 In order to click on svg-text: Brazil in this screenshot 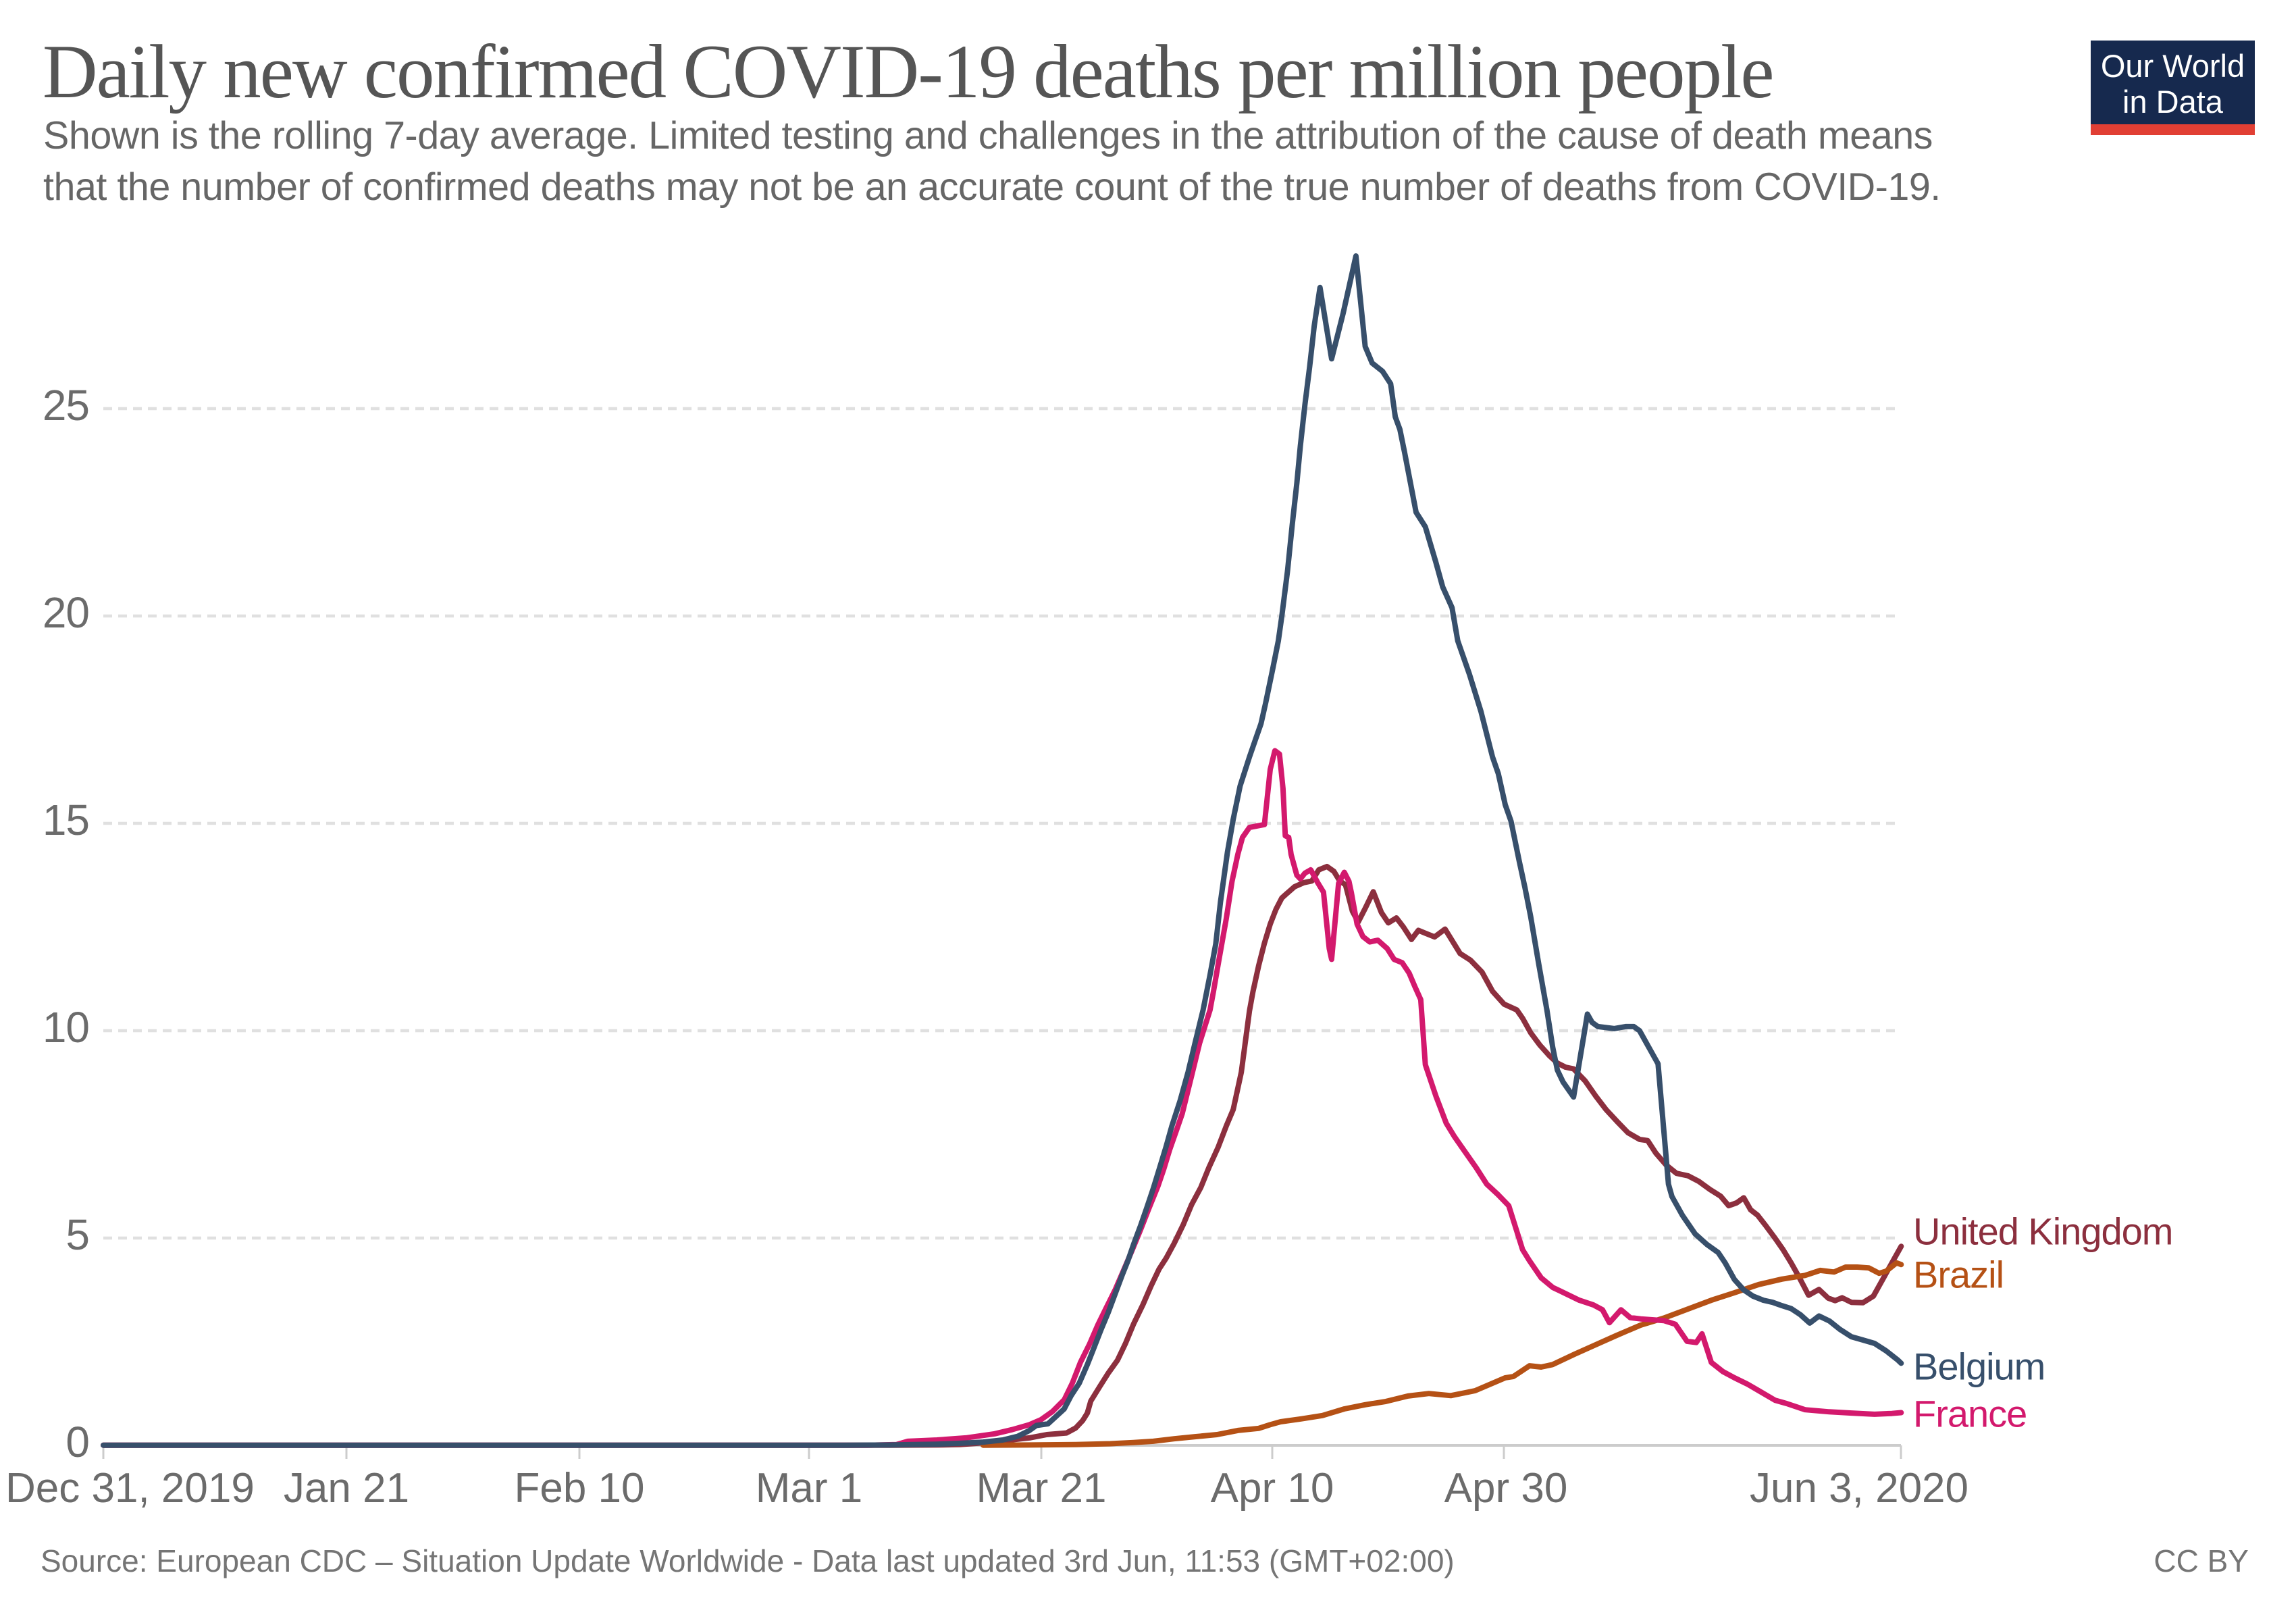, I will do `click(1959, 1275)`.